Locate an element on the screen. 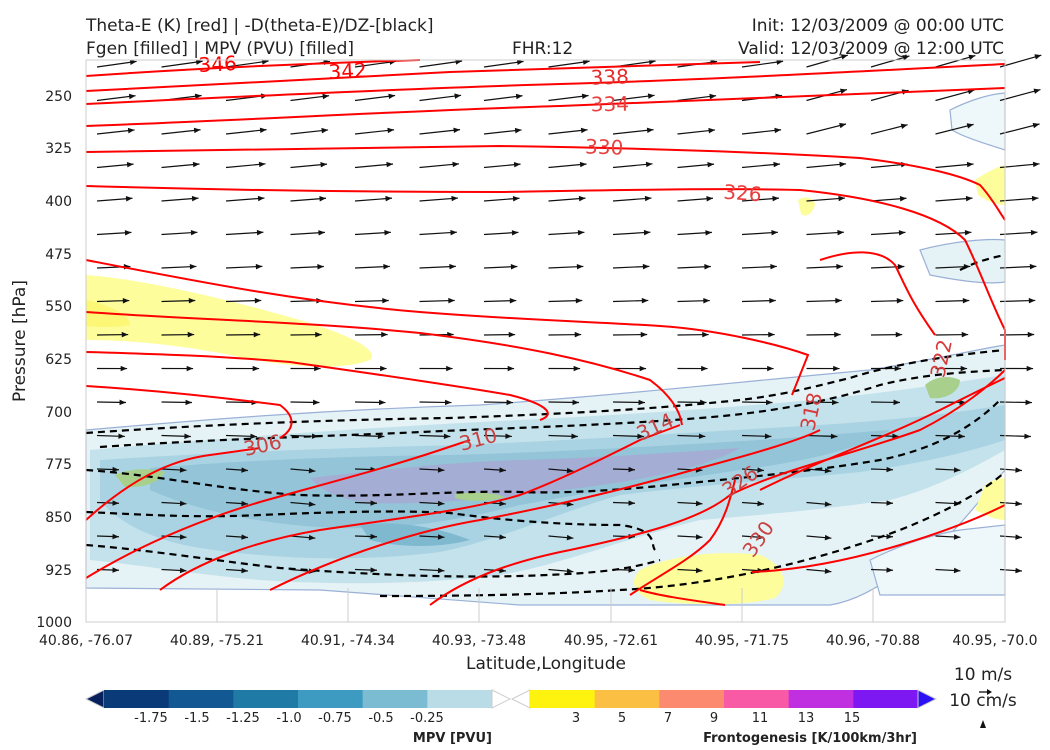 The height and width of the screenshot is (750, 1050). y-tick-label: 925 is located at coordinates (58, 571).